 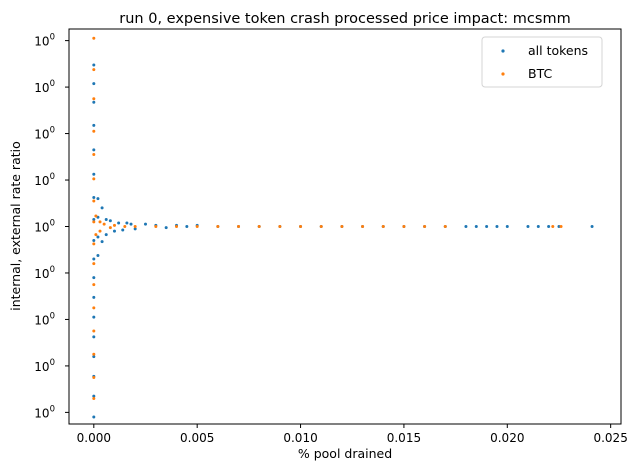 What do you see at coordinates (94, 438) in the screenshot?
I see `x-tick-label: 0.000` at bounding box center [94, 438].